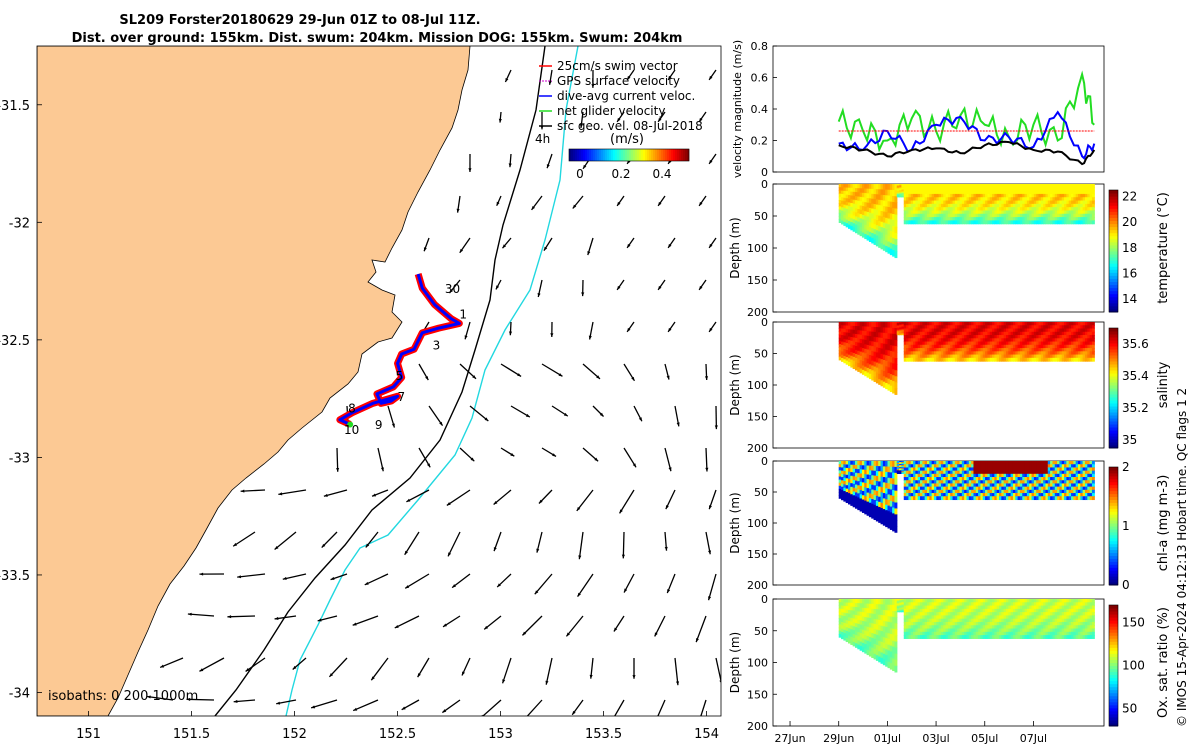  What do you see at coordinates (399, 376) in the screenshot?
I see `day-label-3: 5` at bounding box center [399, 376].